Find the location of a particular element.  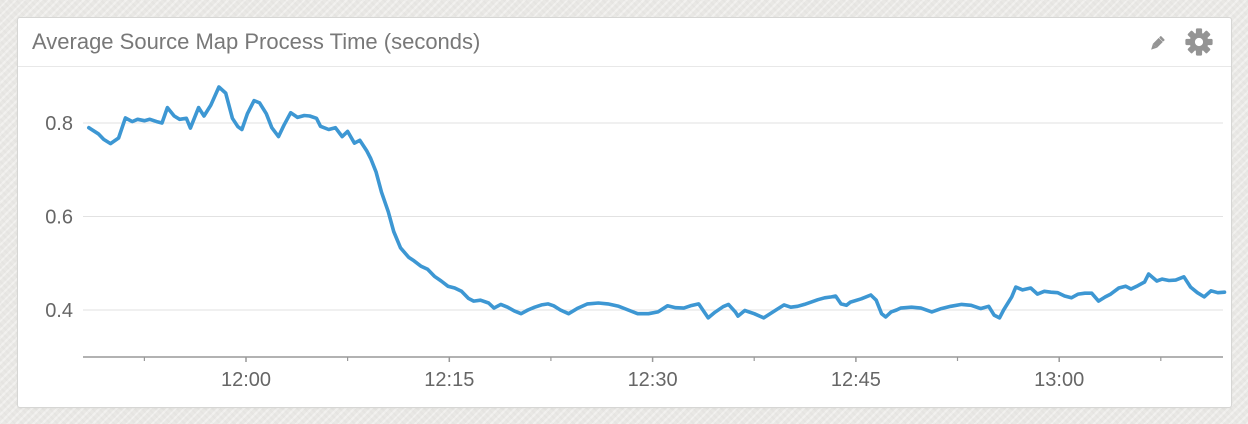

y-tick-label: 0.6 is located at coordinates (59, 218).